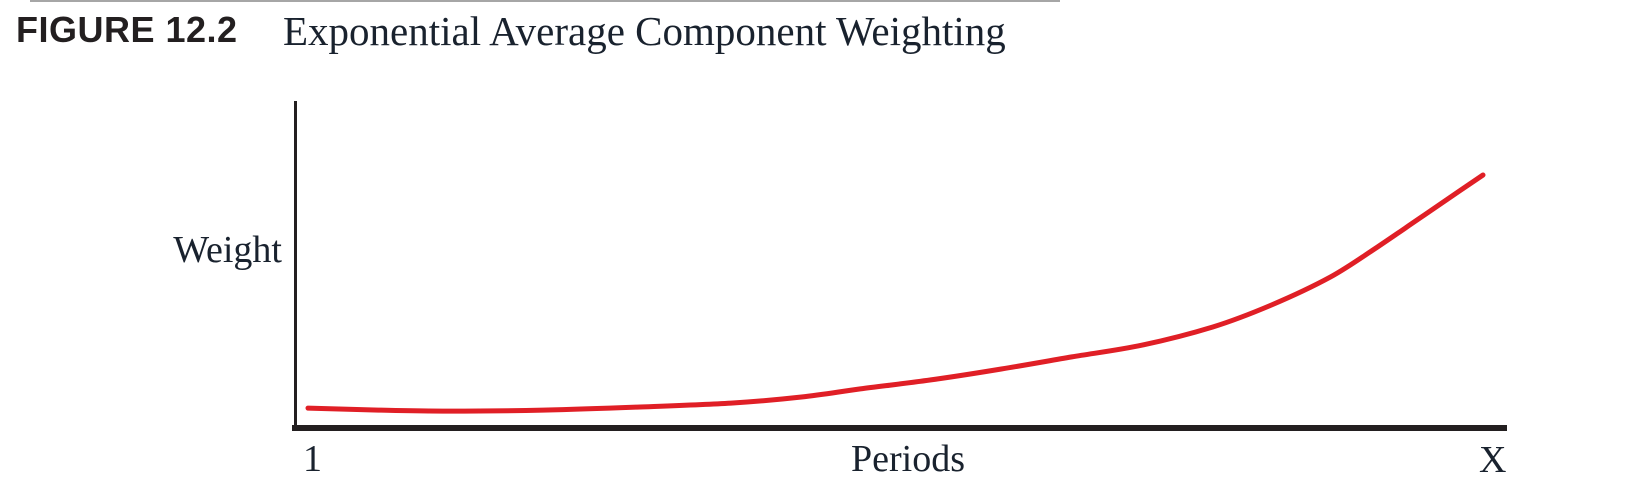 Image resolution: width=1628 pixels, height=504 pixels. Describe the element at coordinates (312, 459) in the screenshot. I see `x-tick-first-period: 1` at that location.